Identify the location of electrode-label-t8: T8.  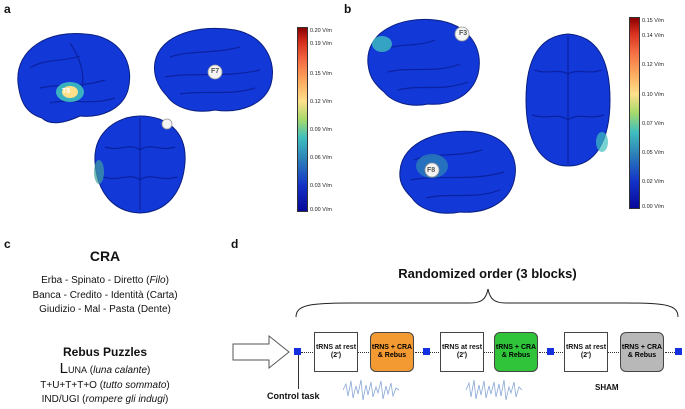
(66, 91).